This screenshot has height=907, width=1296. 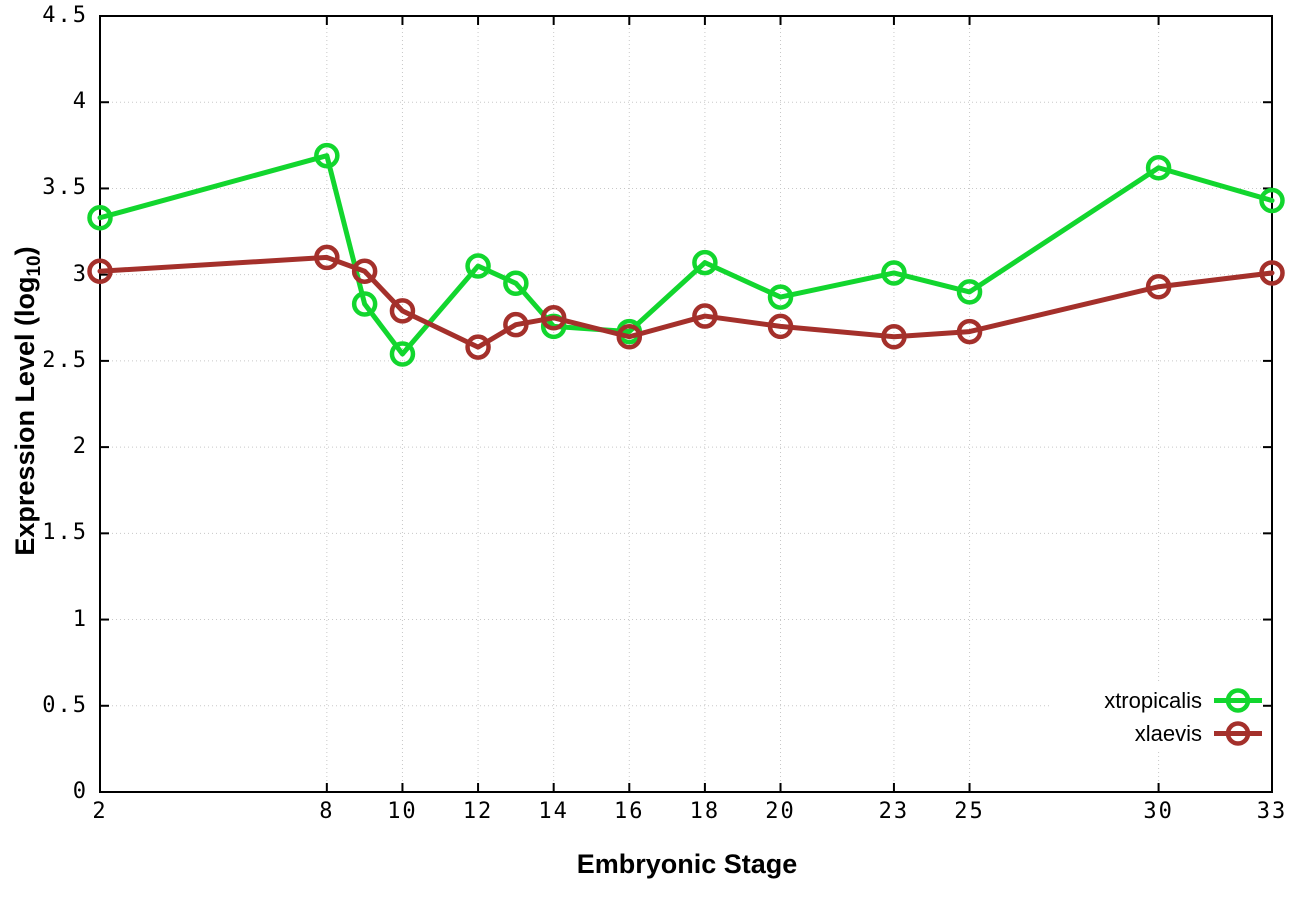 What do you see at coordinates (686, 302) in the screenshot?
I see `series-line-xlaevis` at bounding box center [686, 302].